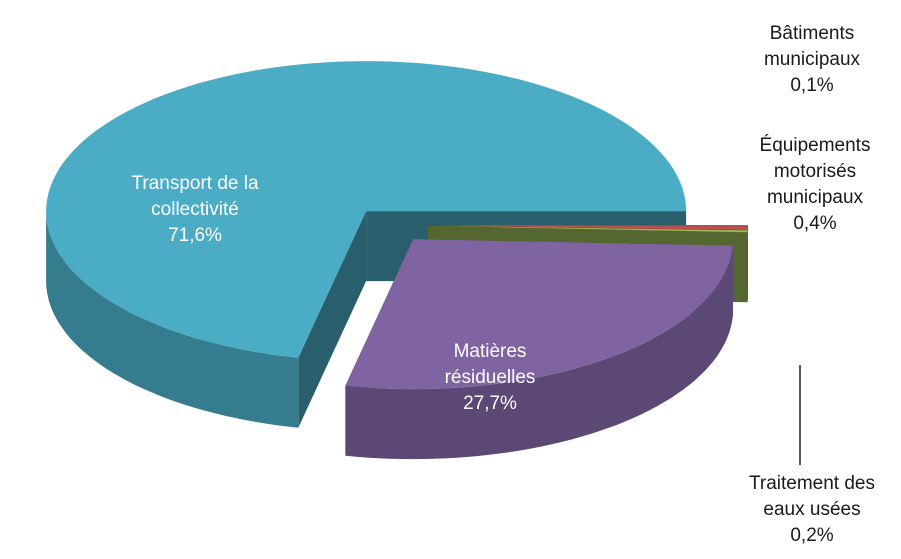 The height and width of the screenshot is (559, 901). What do you see at coordinates (811, 496) in the screenshot?
I see `category-label: Traitement des eaux usées` at bounding box center [811, 496].